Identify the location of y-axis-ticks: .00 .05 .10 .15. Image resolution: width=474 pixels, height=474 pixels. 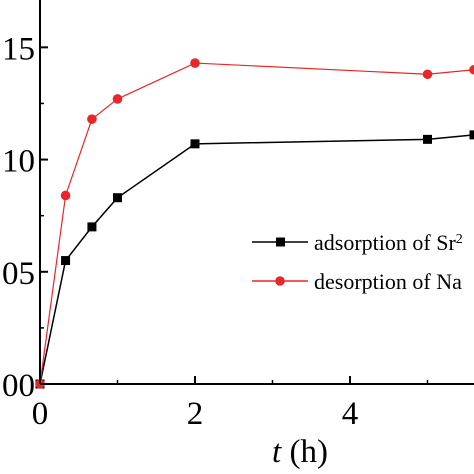
(24, 217).